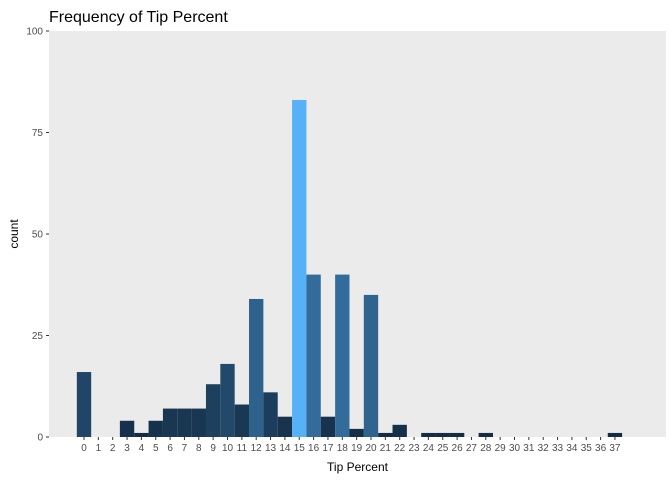 This screenshot has width=672, height=480. Describe the element at coordinates (472, 448) in the screenshot. I see `x-tick-label: 27` at that location.